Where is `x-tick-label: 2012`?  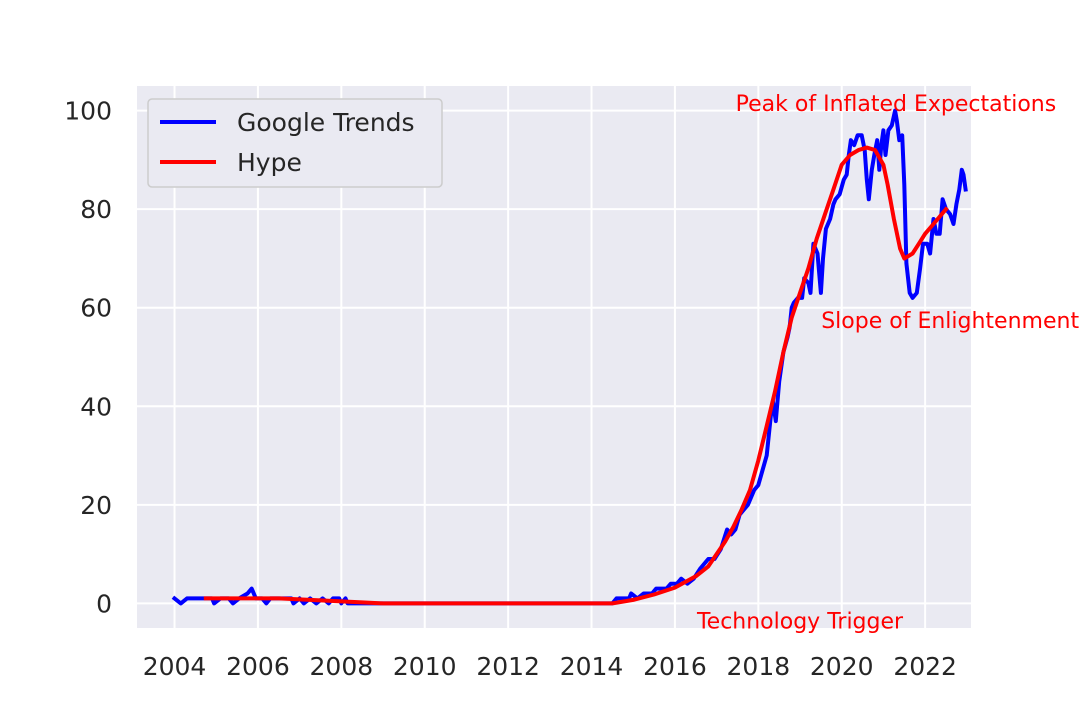 x-tick-label: 2012 is located at coordinates (508, 666).